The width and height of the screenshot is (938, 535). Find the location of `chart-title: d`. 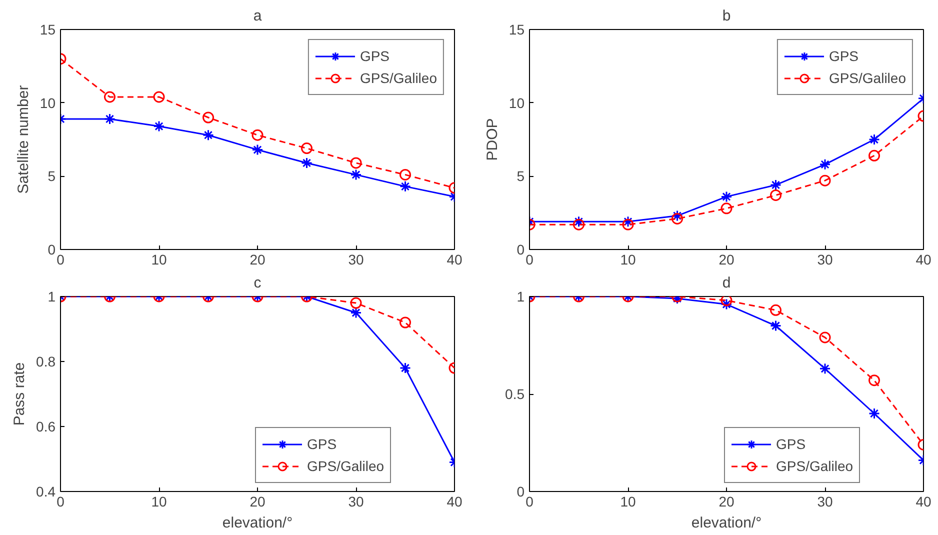

chart-title: d is located at coordinates (726, 283).